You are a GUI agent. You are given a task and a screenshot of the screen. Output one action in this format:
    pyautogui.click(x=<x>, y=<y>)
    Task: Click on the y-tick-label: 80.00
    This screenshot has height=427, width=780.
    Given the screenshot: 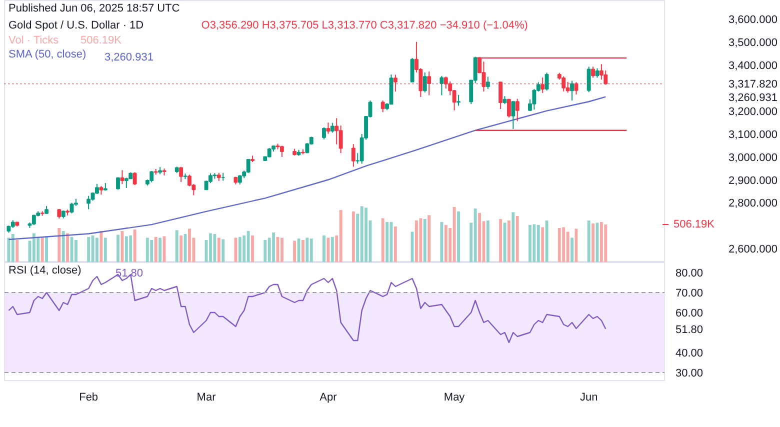 What is the action you would take?
    pyautogui.click(x=690, y=274)
    